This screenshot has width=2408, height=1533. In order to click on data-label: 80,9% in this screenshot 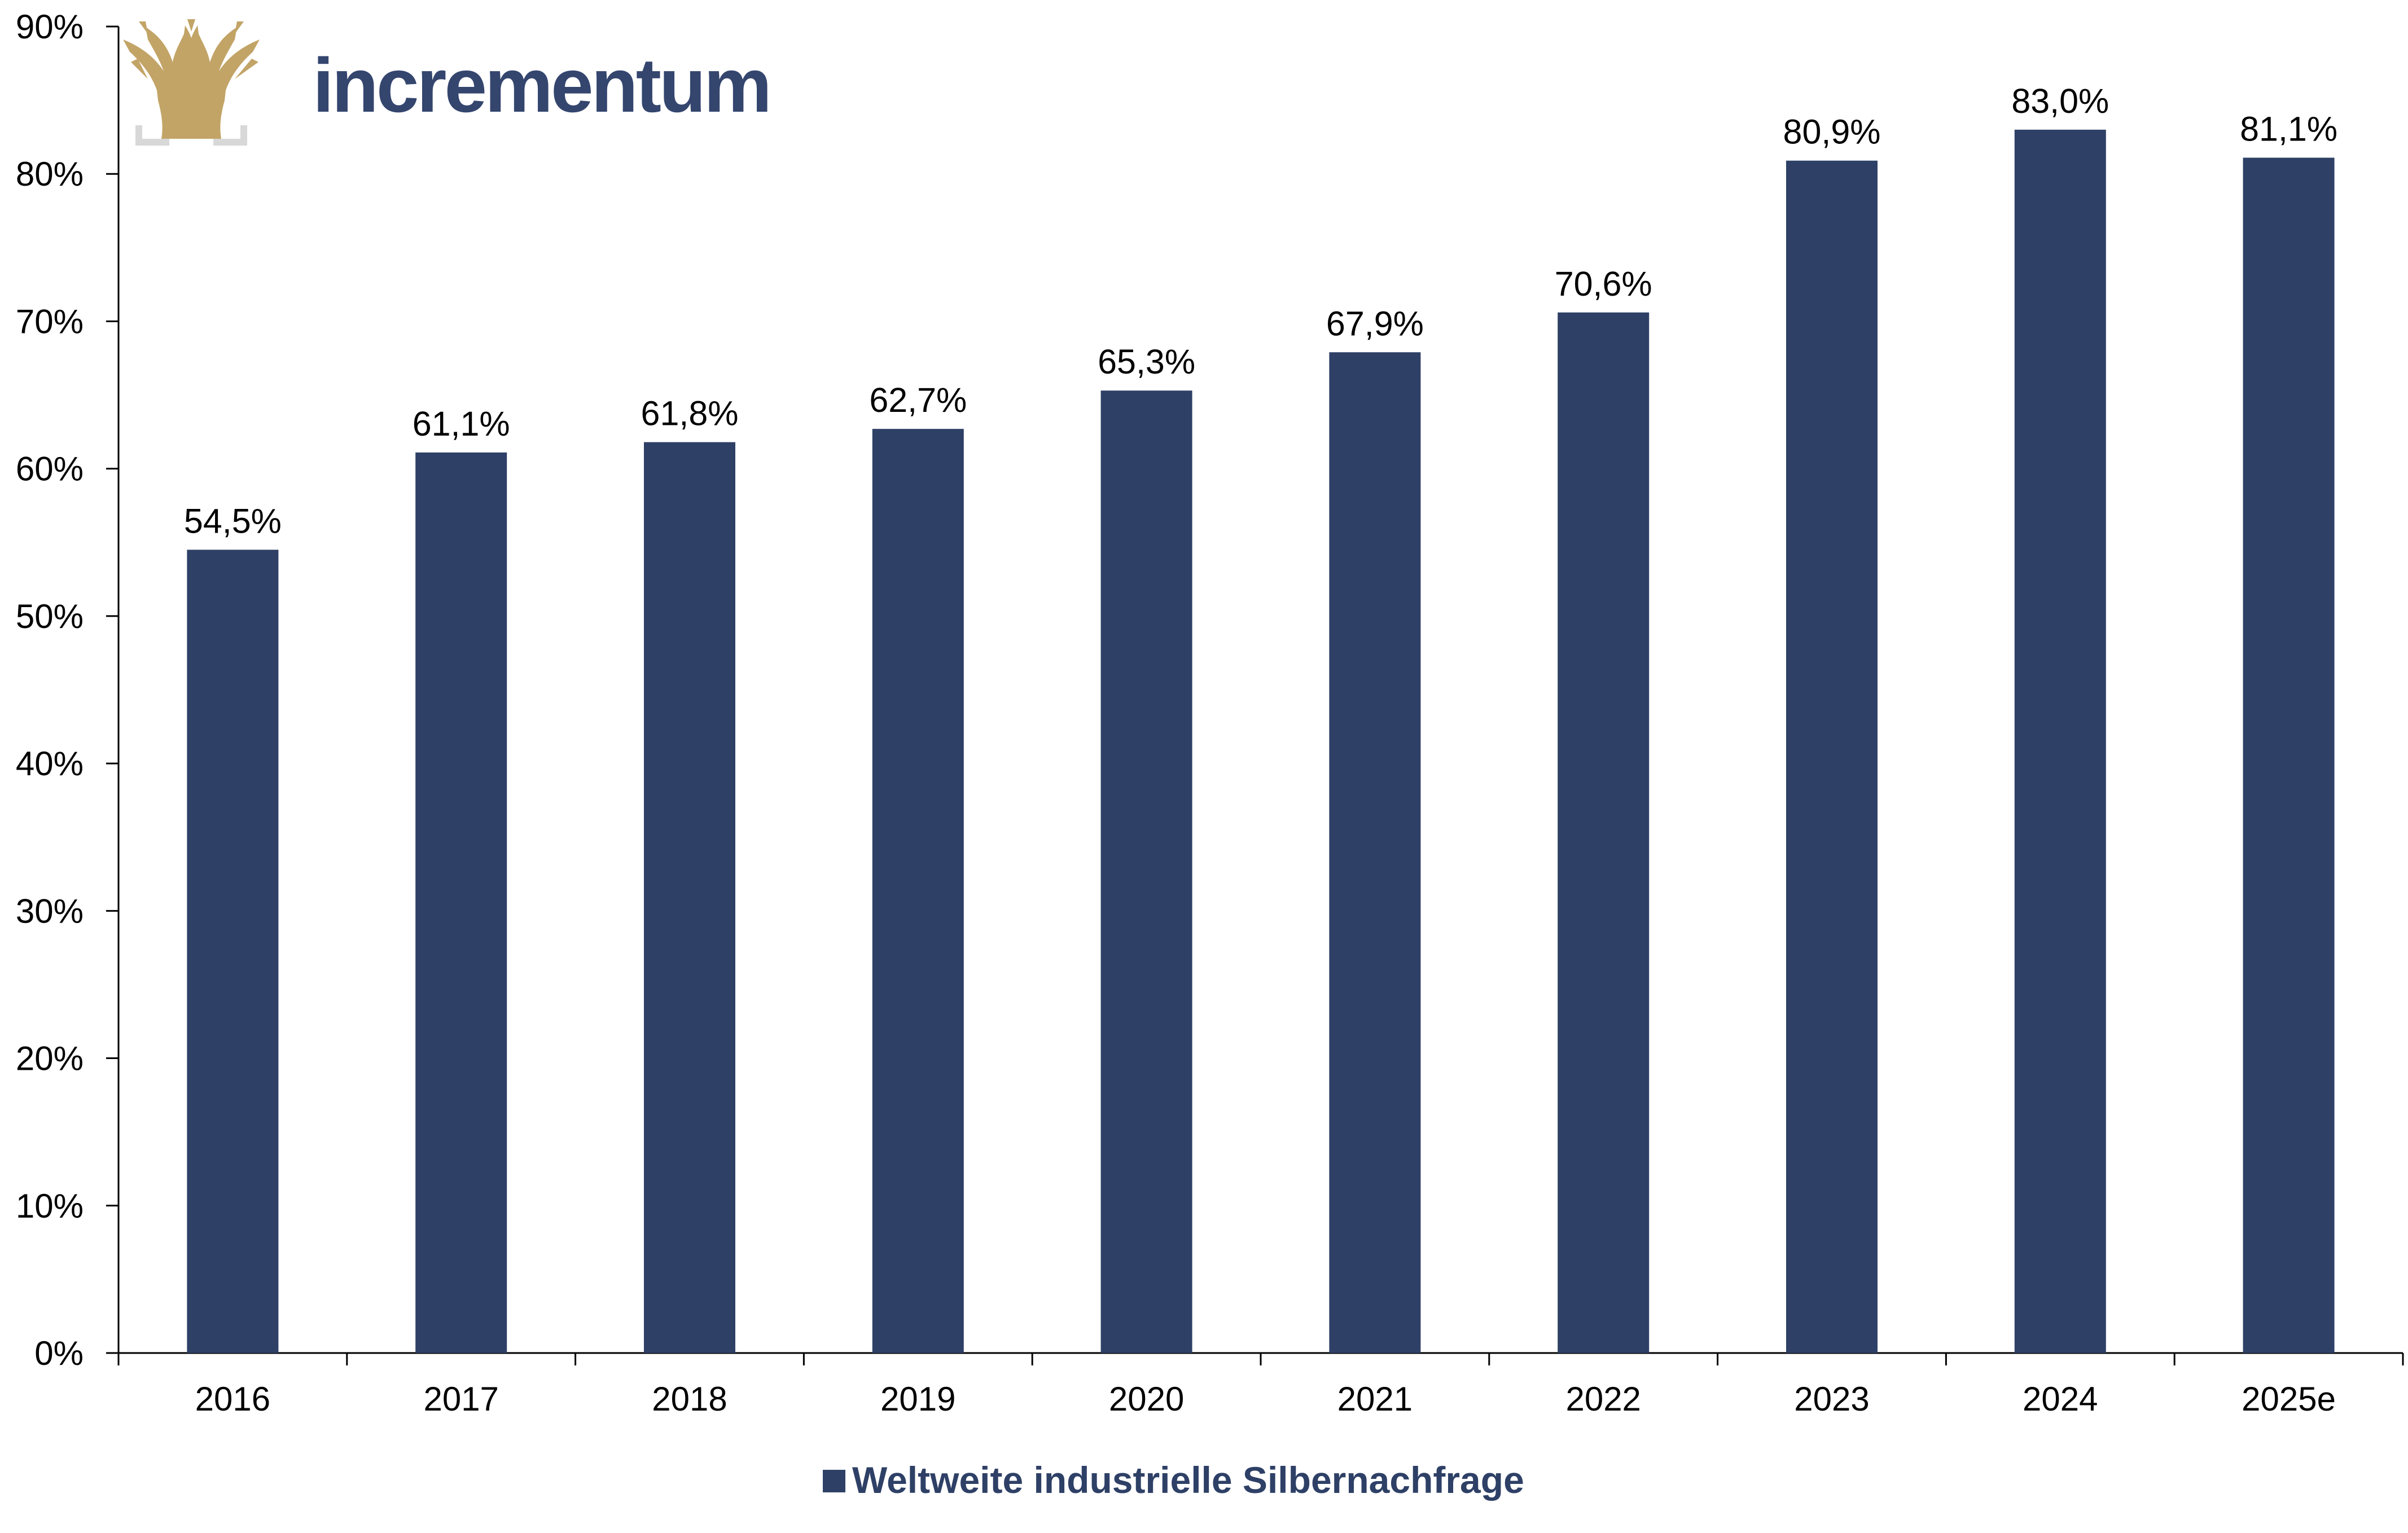, I will do `click(1832, 132)`.